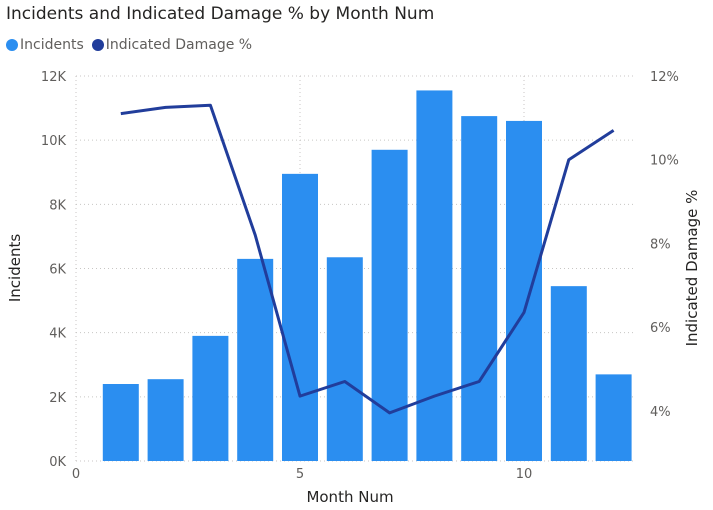  What do you see at coordinates (664, 161) in the screenshot?
I see `y2-tick-label: 10%` at bounding box center [664, 161].